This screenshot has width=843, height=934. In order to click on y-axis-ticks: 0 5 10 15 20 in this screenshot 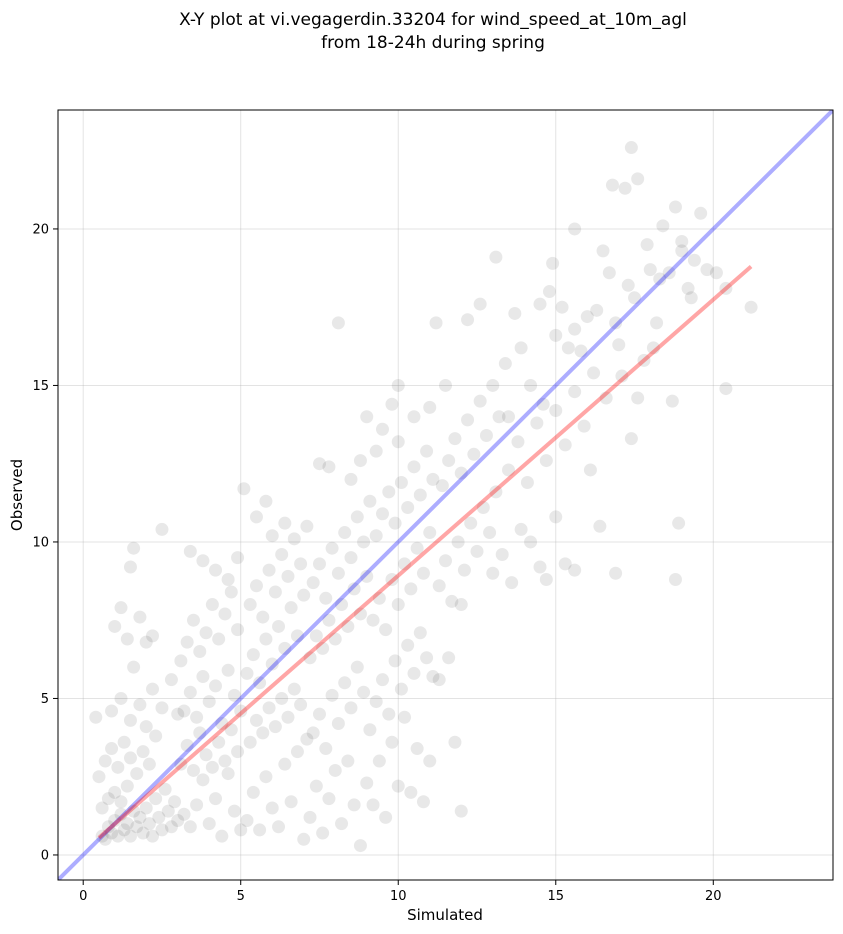, I will do `click(45, 542)`.